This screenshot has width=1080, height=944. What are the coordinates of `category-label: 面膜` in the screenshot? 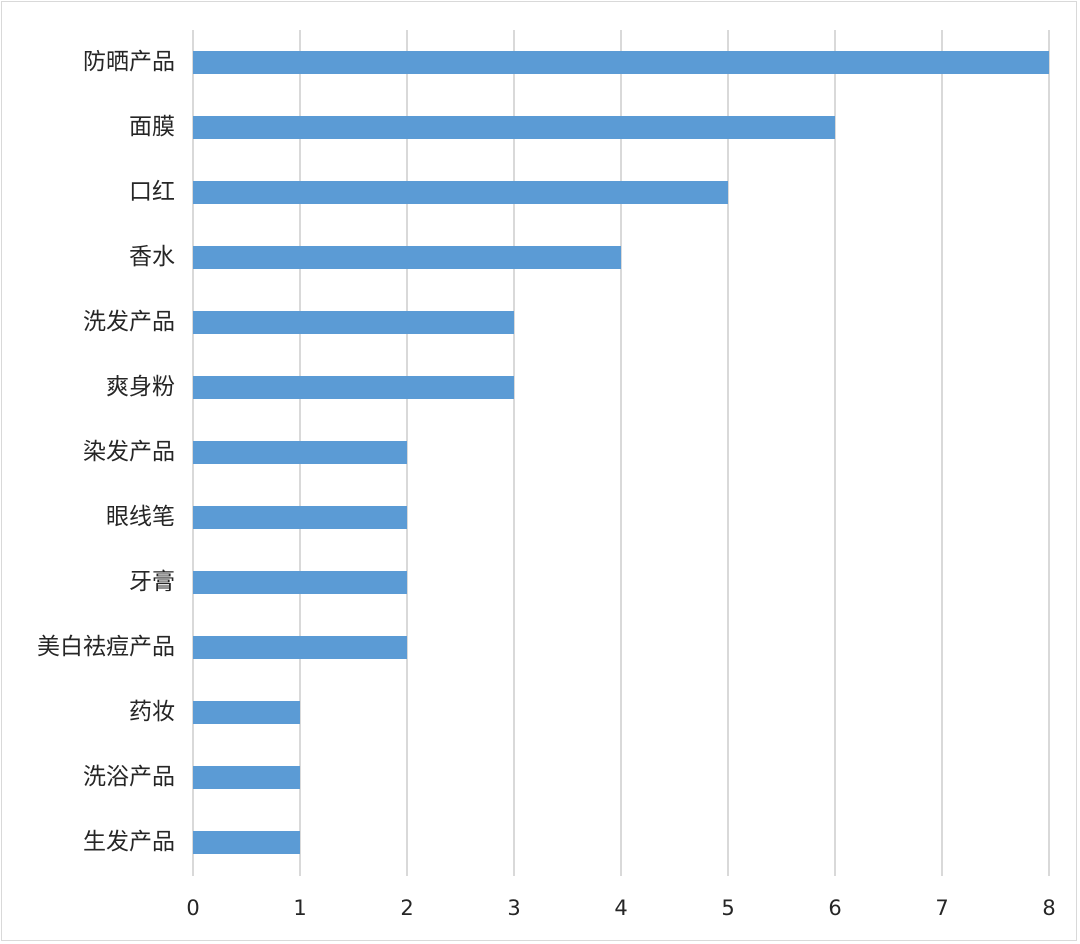 It's located at (152, 127).